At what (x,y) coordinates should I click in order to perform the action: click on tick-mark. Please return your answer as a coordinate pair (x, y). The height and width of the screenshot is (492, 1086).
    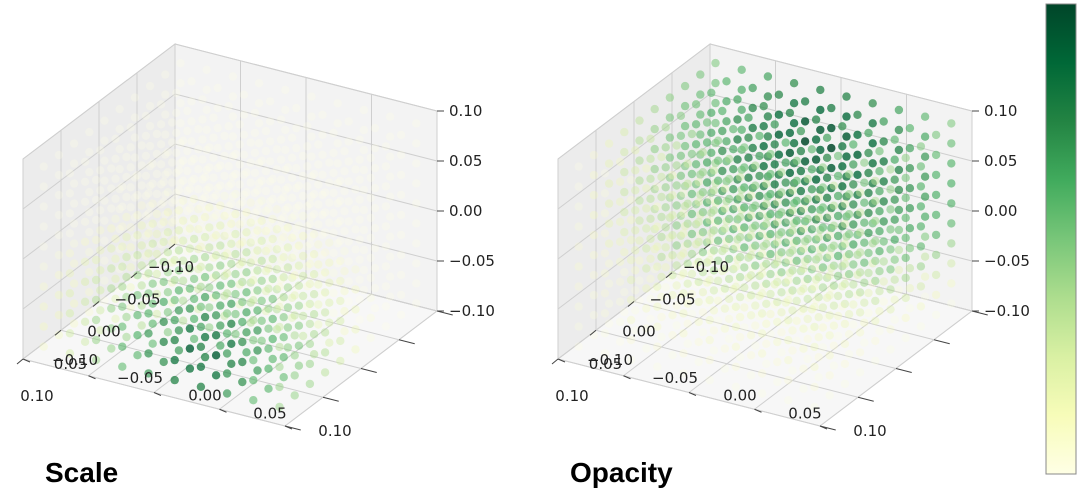
    Looking at the image, I should click on (692, 394).